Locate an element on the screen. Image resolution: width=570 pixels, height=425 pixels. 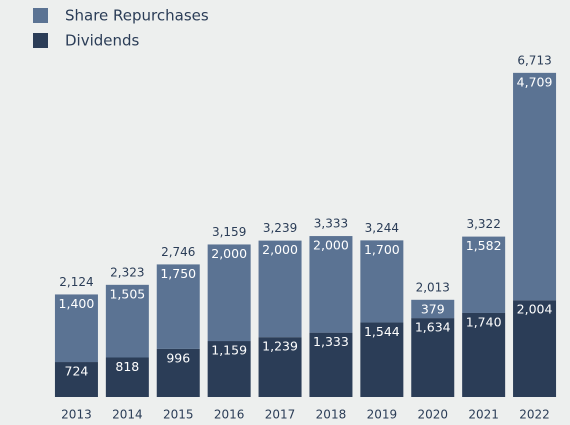
total-label: 6,713 is located at coordinates (534, 60).